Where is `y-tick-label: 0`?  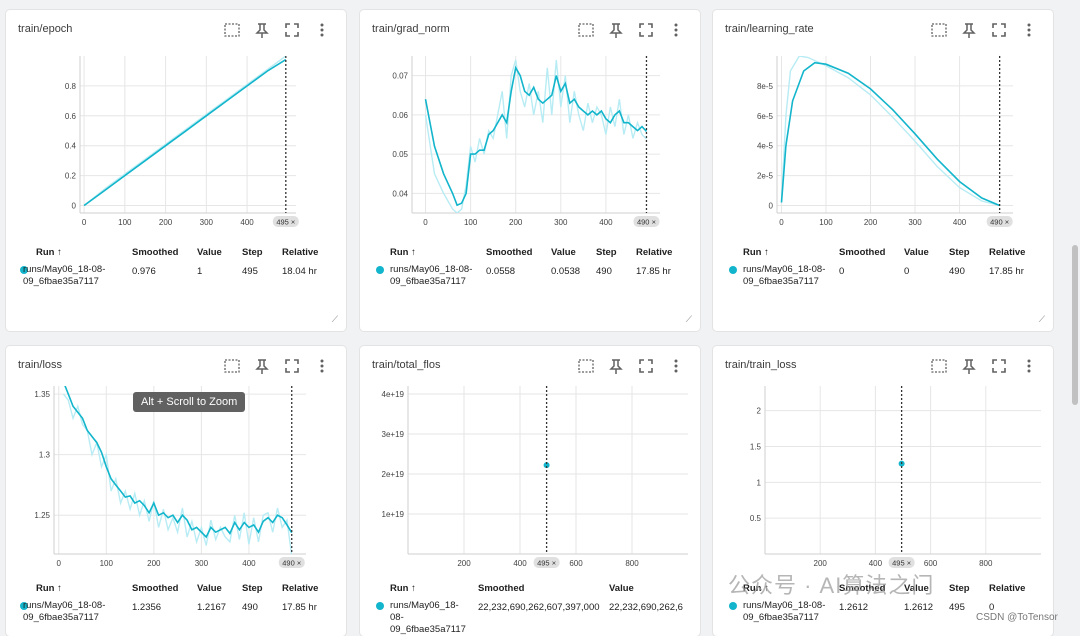 y-tick-label: 0 is located at coordinates (771, 206).